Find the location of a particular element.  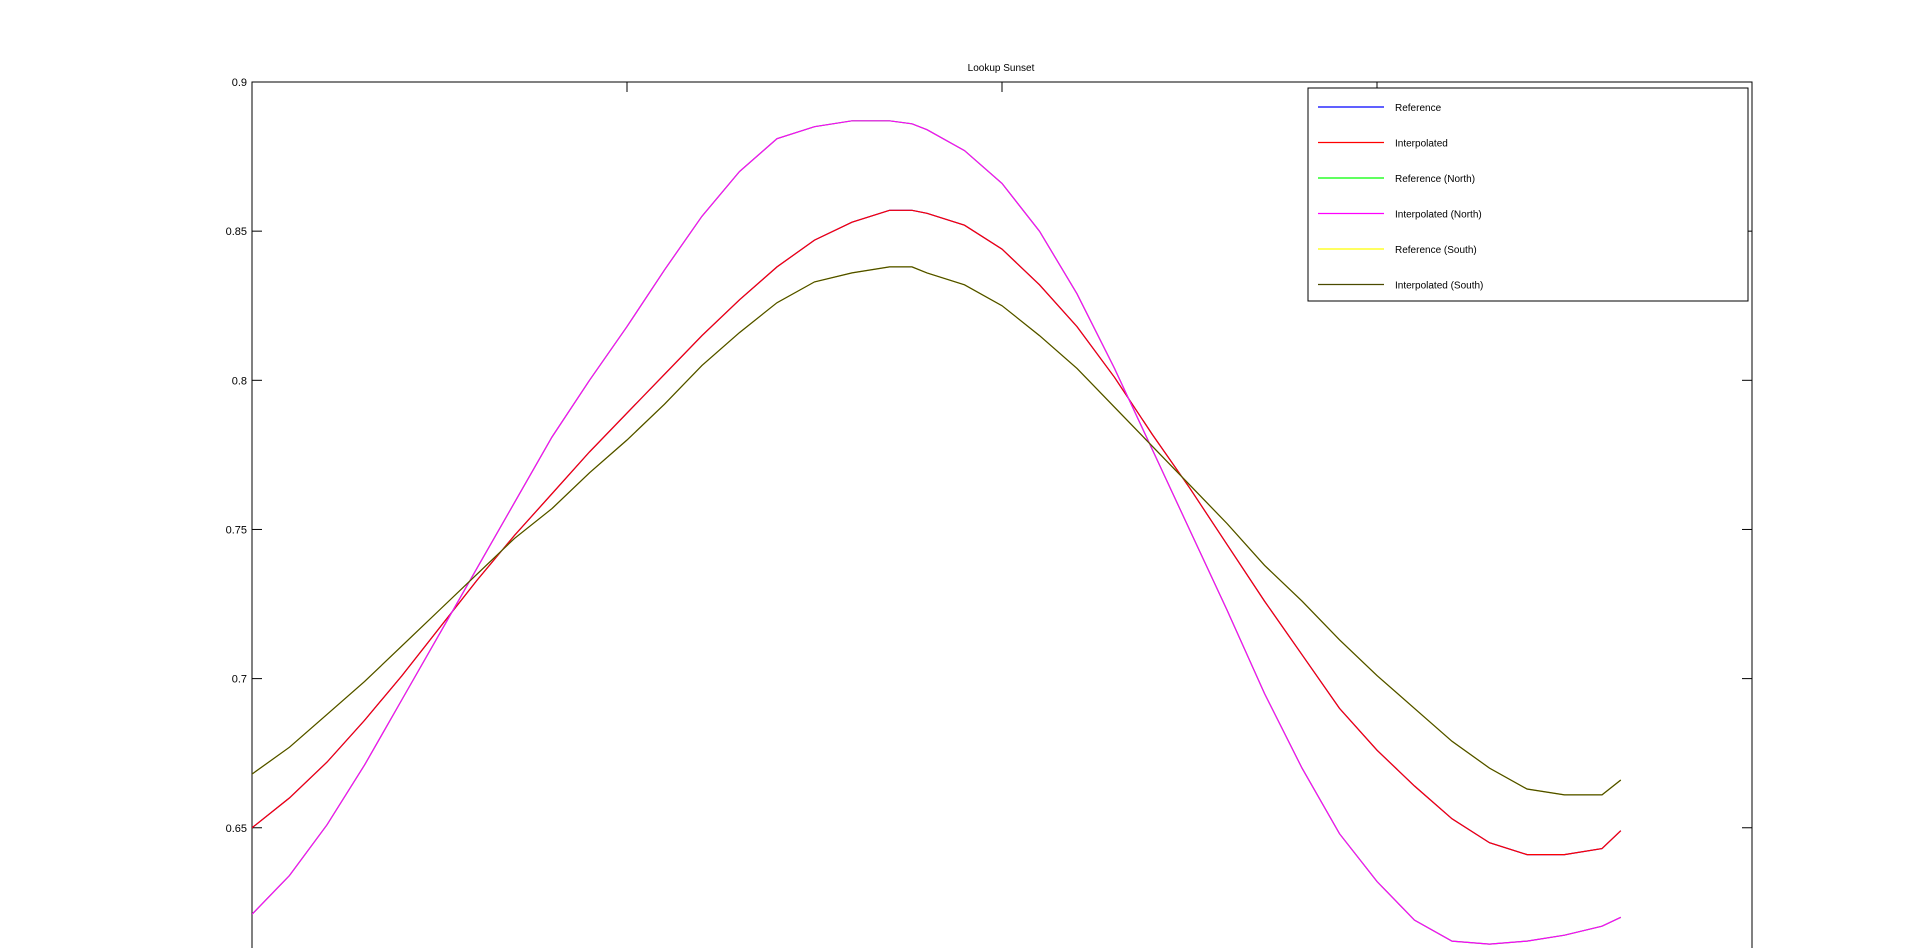

legend-label: Reference is located at coordinates (1418, 108).